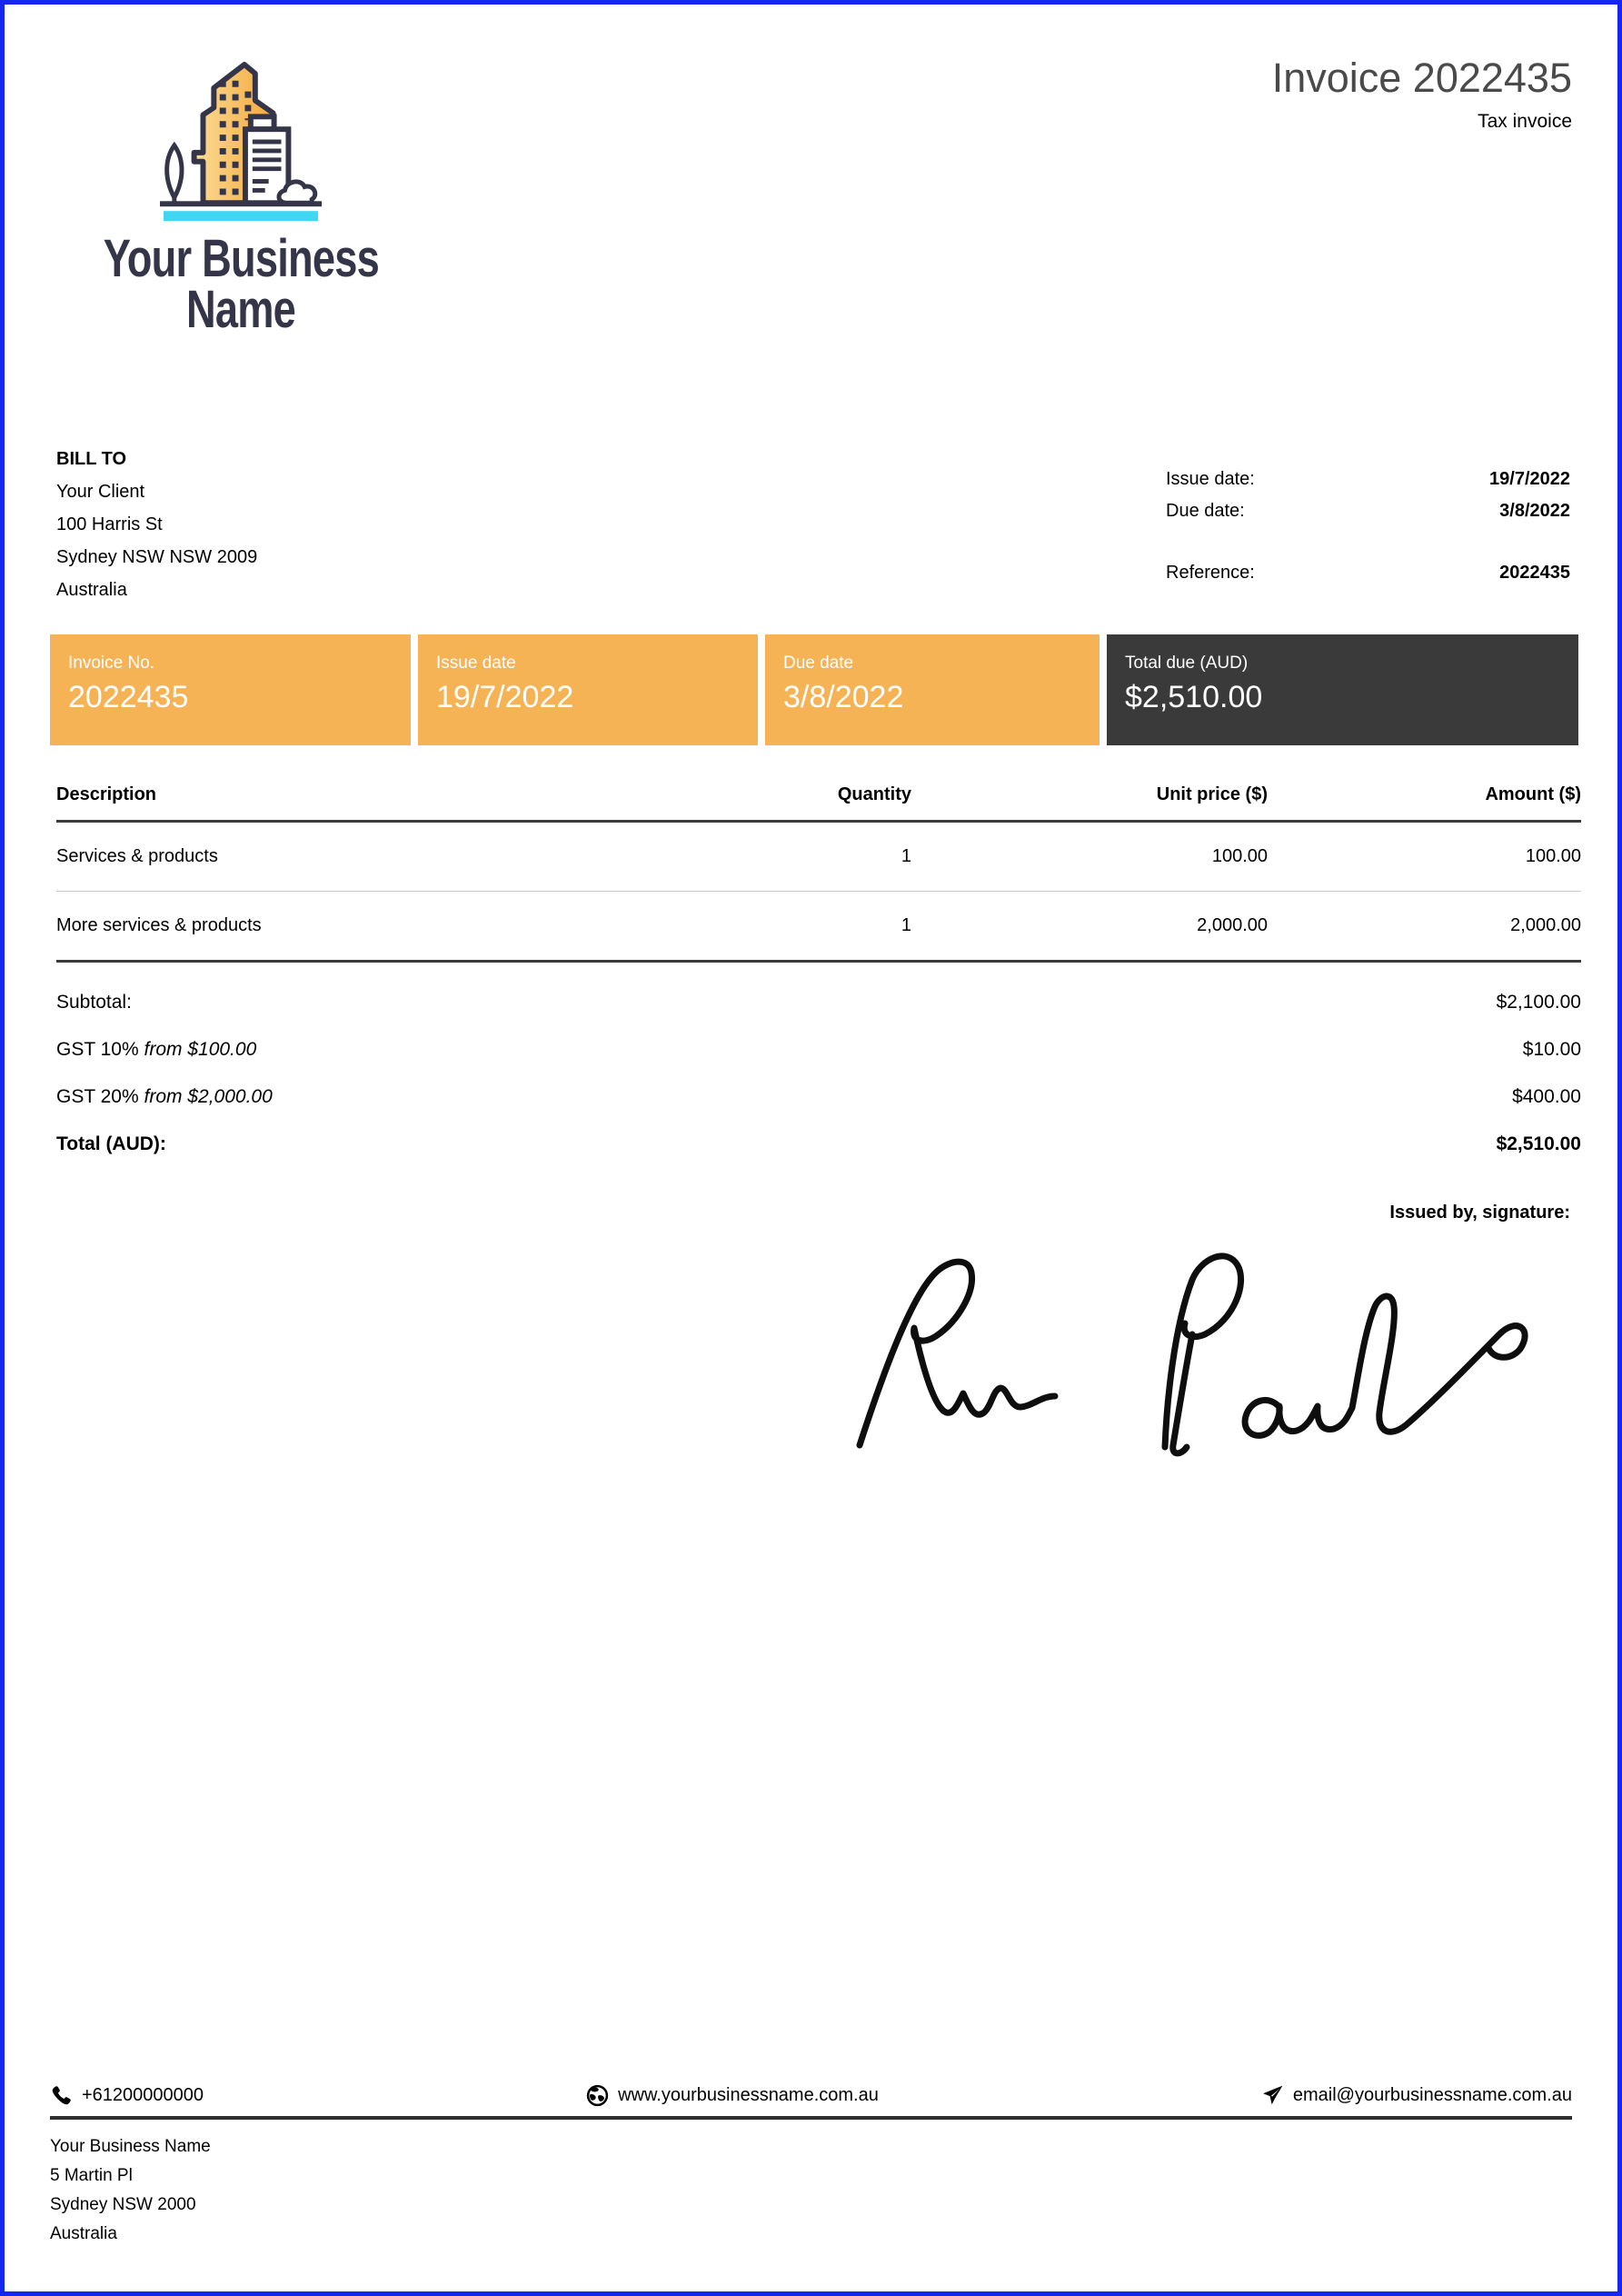 This screenshot has width=1622, height=2296. Describe the element at coordinates (143, 2095) in the screenshot. I see `footer-phone-number: +61200000000` at that location.